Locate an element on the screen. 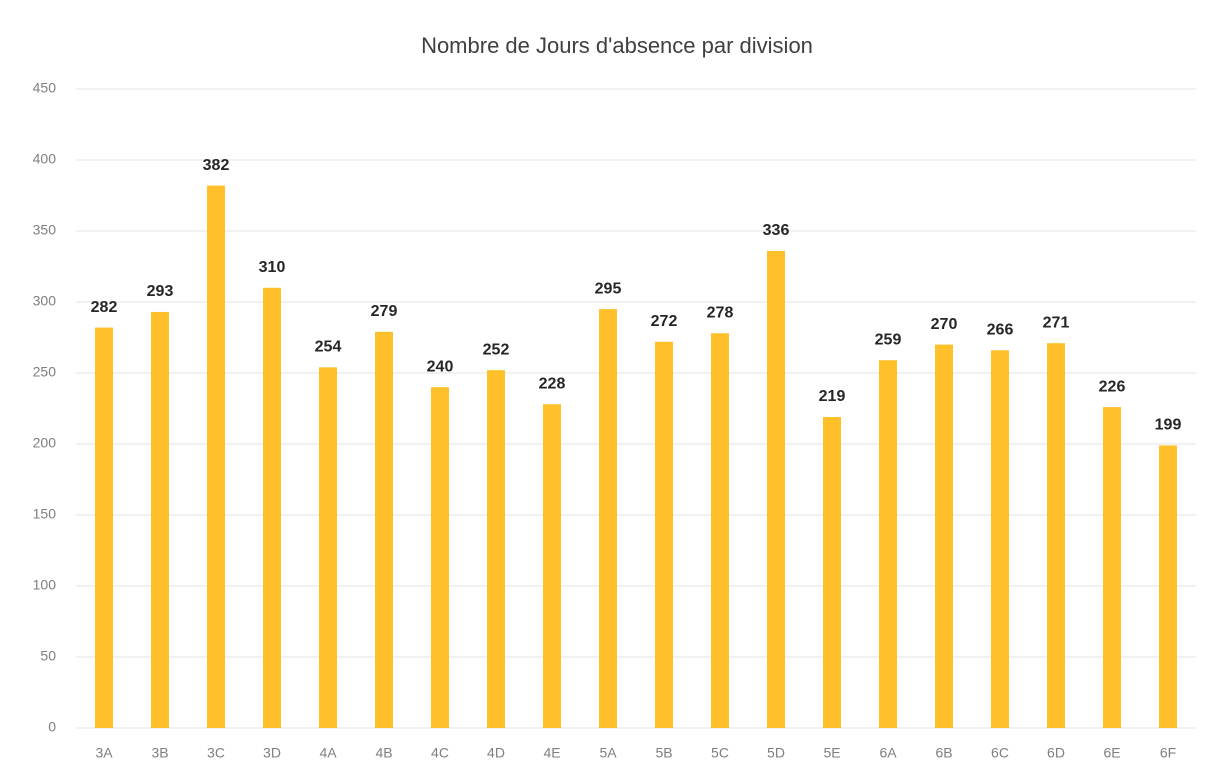 This screenshot has height=770, width=1213. data-label: 295 is located at coordinates (608, 288).